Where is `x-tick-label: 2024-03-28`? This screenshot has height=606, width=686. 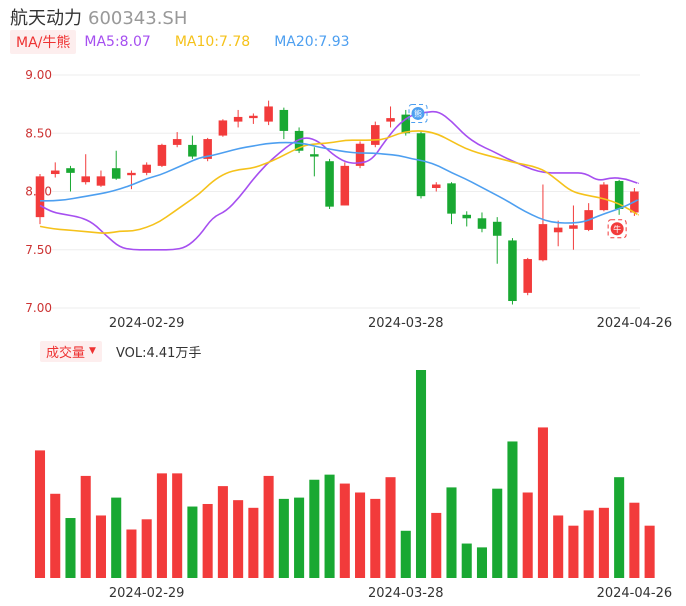
x-tick-label: 2024-03-28 is located at coordinates (406, 593).